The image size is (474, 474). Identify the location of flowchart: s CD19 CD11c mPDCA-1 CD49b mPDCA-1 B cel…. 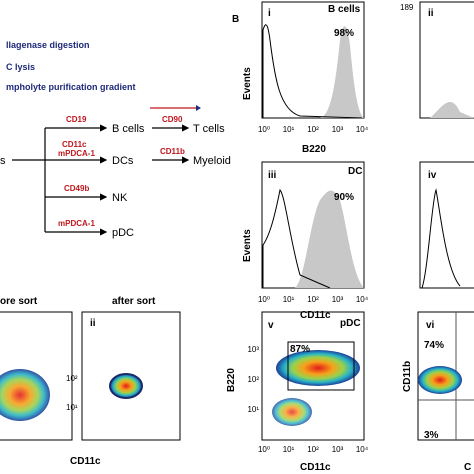
(115, 177).